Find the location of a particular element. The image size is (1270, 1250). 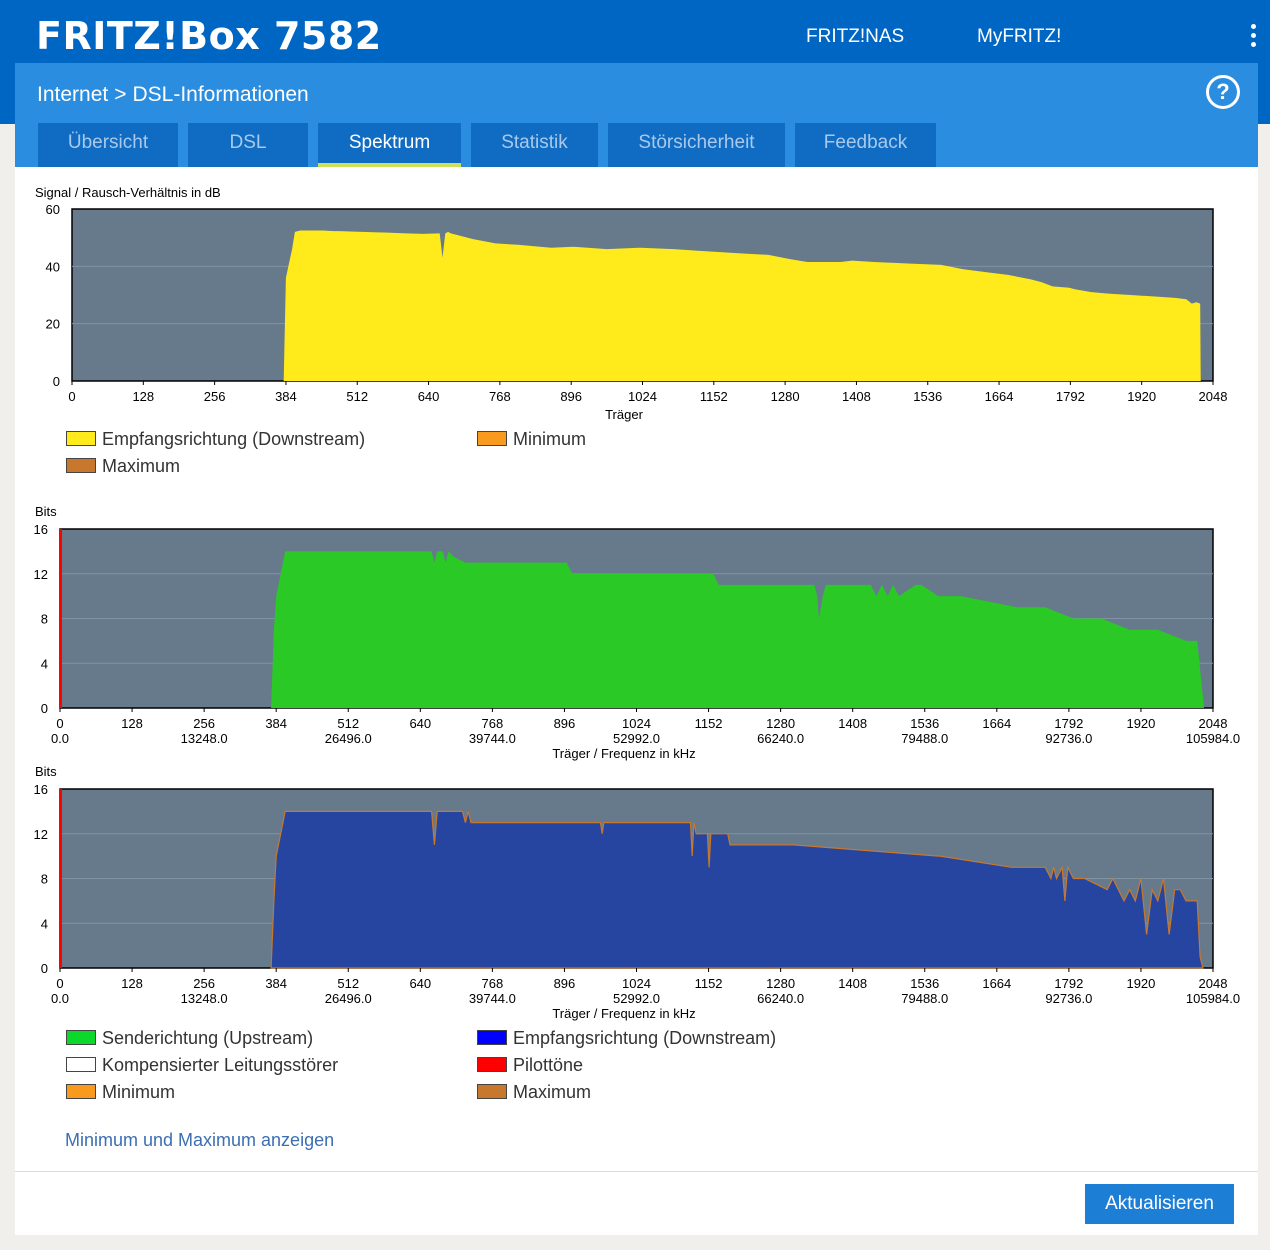

more-menu-icon is located at coordinates (1253, 37).